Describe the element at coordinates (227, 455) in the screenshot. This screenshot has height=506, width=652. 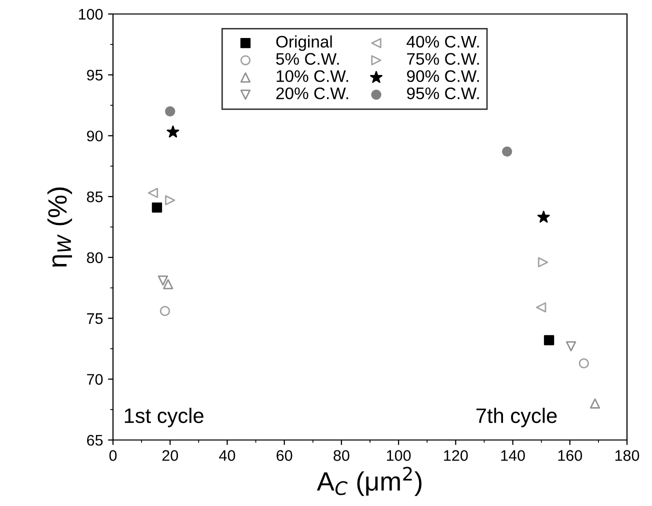
I see `x-tick-label: 40` at that location.